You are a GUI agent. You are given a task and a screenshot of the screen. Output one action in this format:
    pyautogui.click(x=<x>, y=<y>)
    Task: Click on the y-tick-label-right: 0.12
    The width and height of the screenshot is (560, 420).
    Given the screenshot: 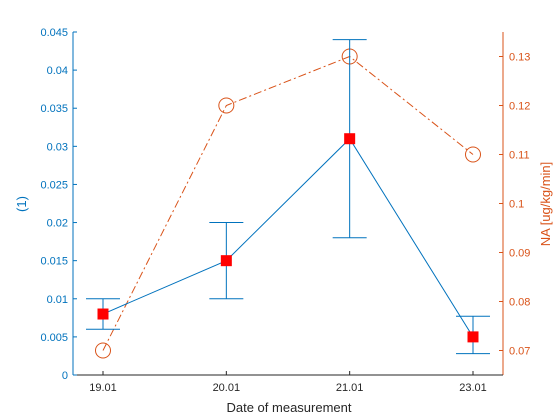 What is the action you would take?
    pyautogui.click(x=519, y=107)
    